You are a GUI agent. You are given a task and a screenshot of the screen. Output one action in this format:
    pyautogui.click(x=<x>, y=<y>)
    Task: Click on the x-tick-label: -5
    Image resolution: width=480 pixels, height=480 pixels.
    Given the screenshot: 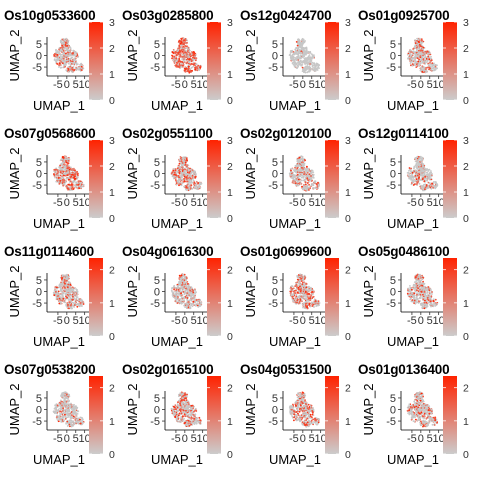 What is the action you would take?
    pyautogui.click(x=176, y=203)
    